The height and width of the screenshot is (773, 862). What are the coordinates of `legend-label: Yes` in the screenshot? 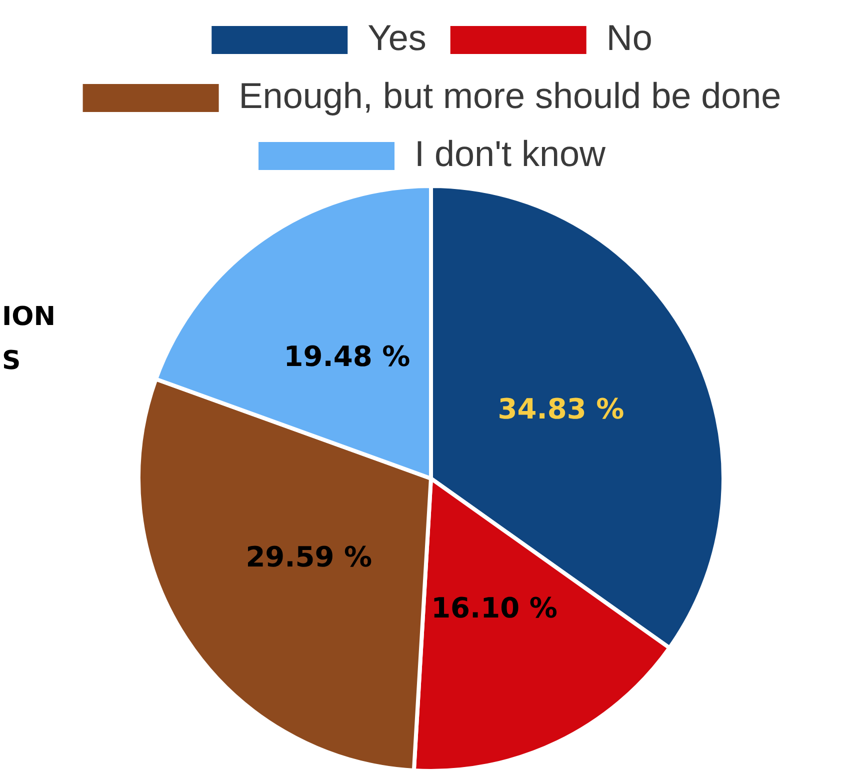 It's located at (397, 37).